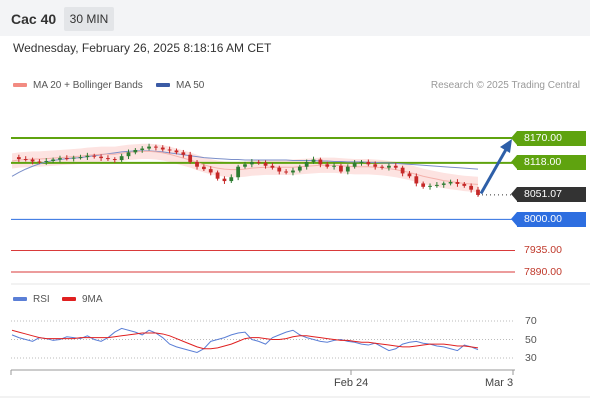 Image resolution: width=590 pixels, height=400 pixels. I want to click on ma50-label: MA 50, so click(190, 85).